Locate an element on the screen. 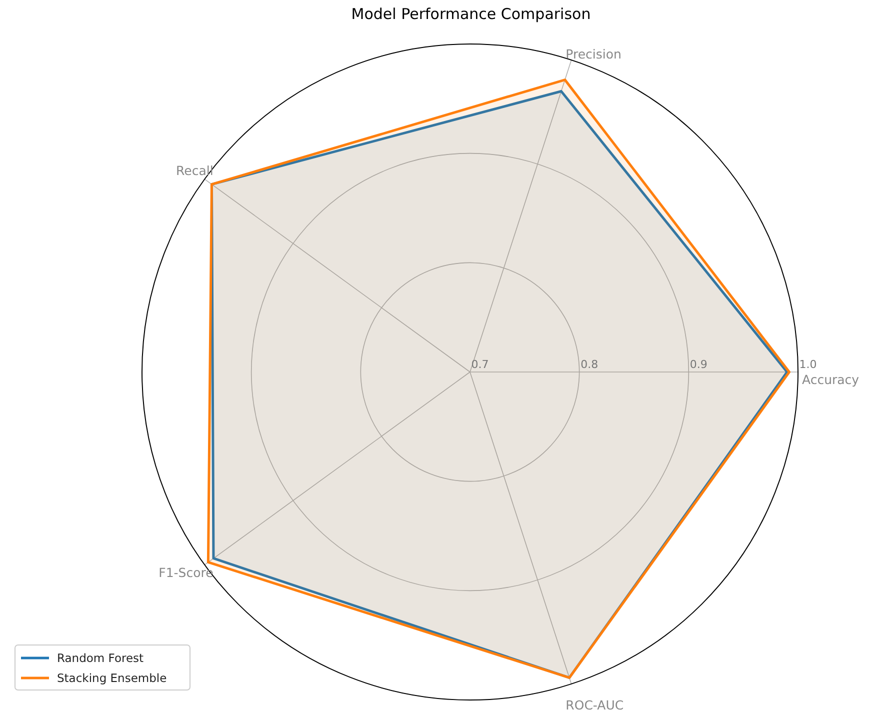 The image size is (869, 713). spoke-label: Precision is located at coordinates (594, 54).